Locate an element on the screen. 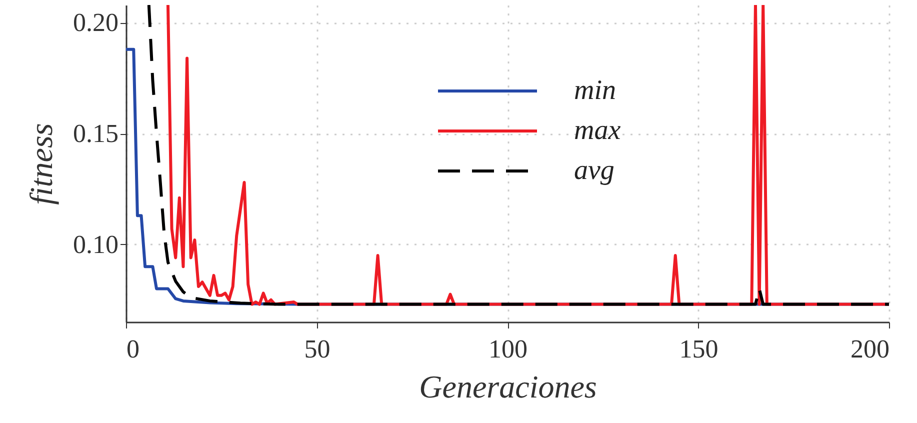 The height and width of the screenshot is (423, 917). x-tick-label: 50 is located at coordinates (317, 349).